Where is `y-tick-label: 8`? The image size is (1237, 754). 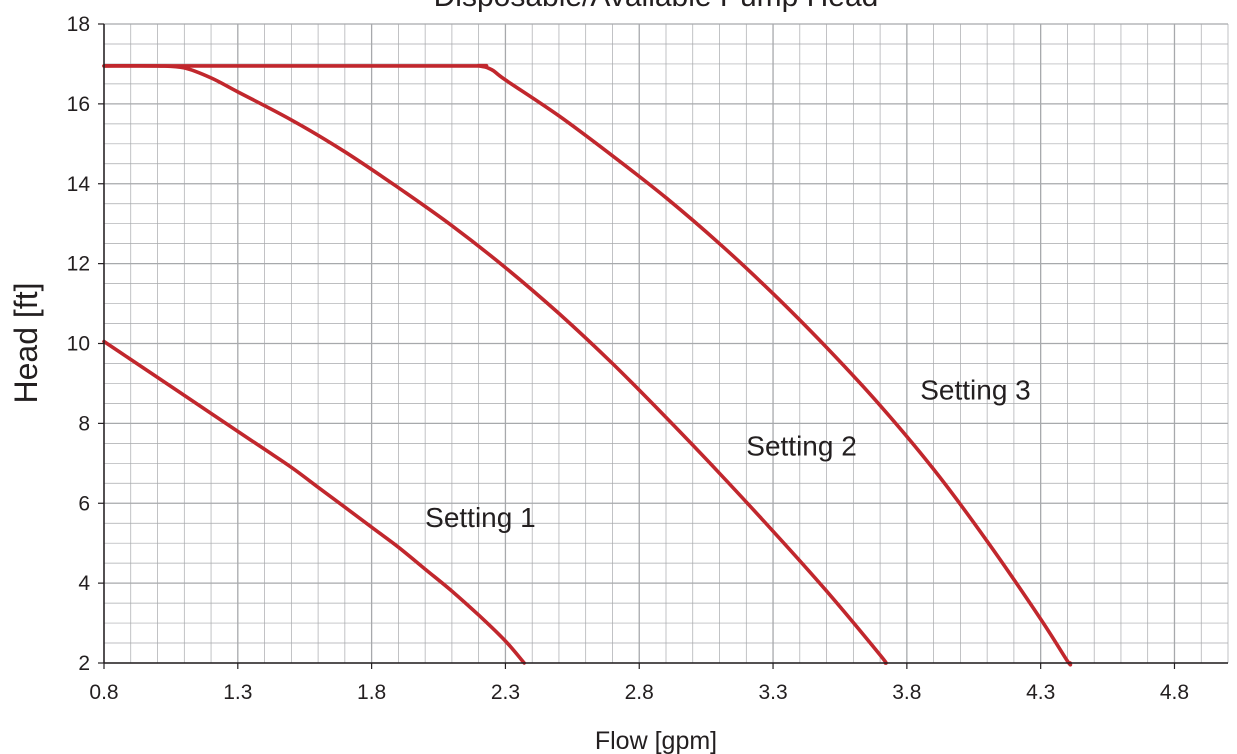 y-tick-label: 8 is located at coordinates (84, 423).